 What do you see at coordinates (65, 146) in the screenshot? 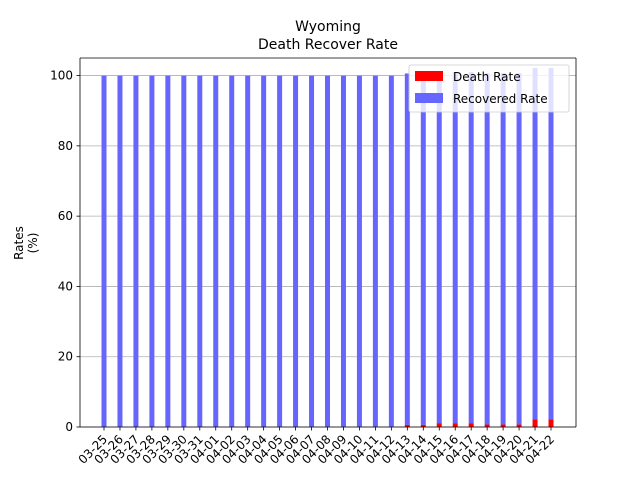
I see `y-tick-label: 80` at bounding box center [65, 146].